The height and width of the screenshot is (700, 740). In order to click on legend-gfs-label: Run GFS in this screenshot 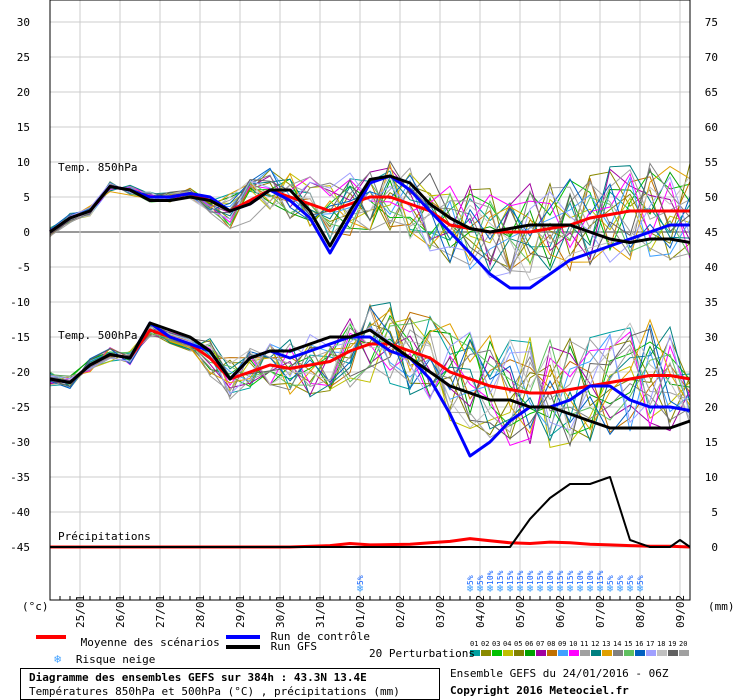, I will do `click(293, 646)`.